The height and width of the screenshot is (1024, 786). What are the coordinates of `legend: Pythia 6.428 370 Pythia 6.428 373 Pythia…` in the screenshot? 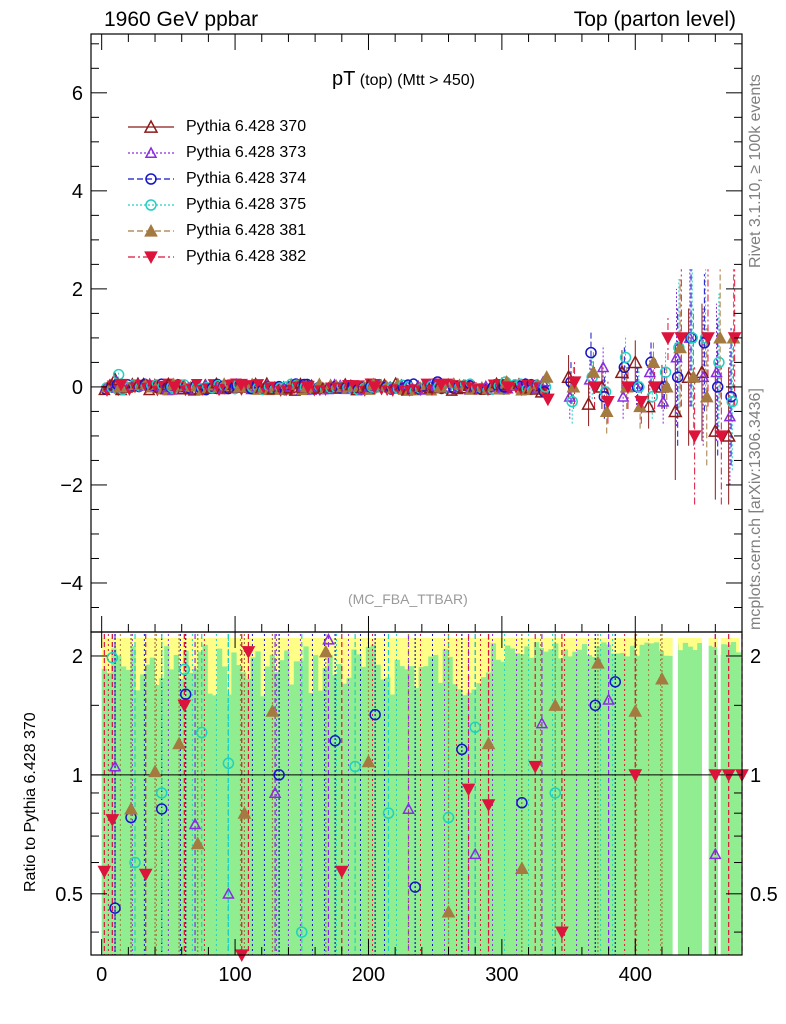 It's located at (216, 192).